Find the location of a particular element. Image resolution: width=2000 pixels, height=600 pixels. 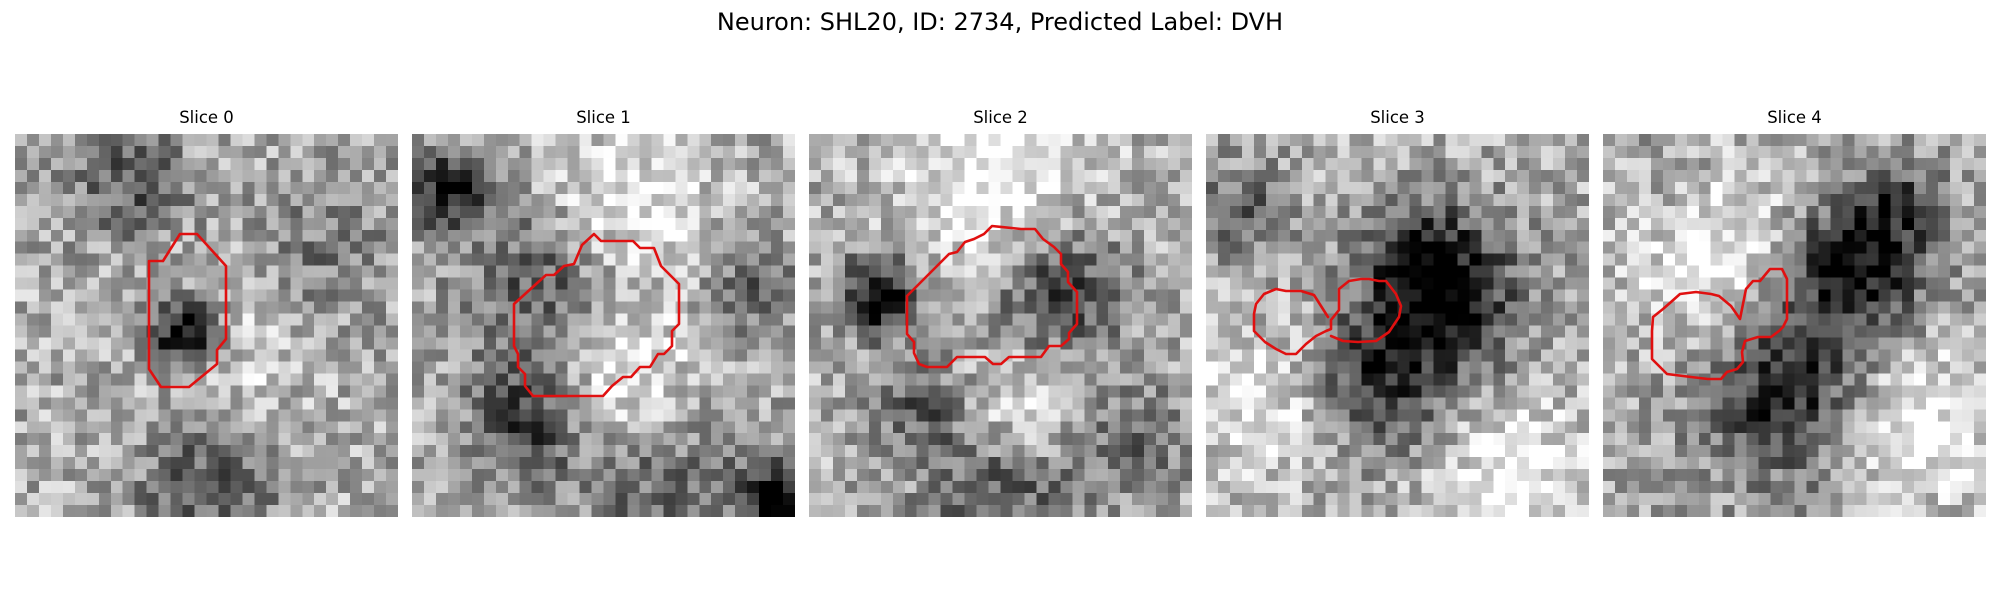

slice-panel-1: Slice 1 is located at coordinates (603, 312).